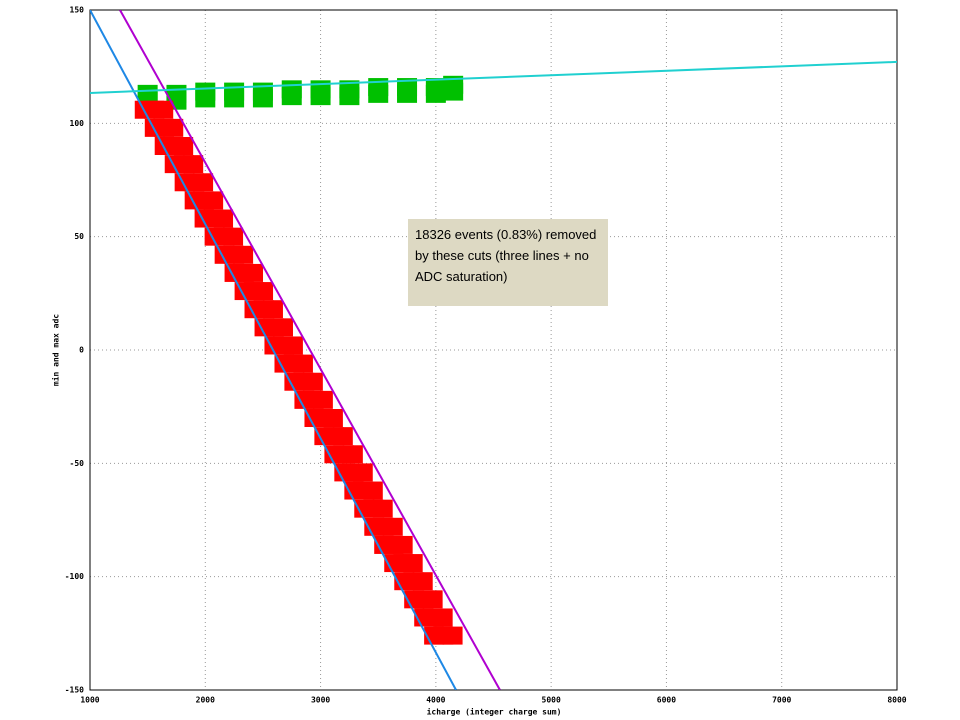 This screenshot has height=720, width=960. Describe the element at coordinates (666, 700) in the screenshot. I see `x-tick-label: 6000` at that location.